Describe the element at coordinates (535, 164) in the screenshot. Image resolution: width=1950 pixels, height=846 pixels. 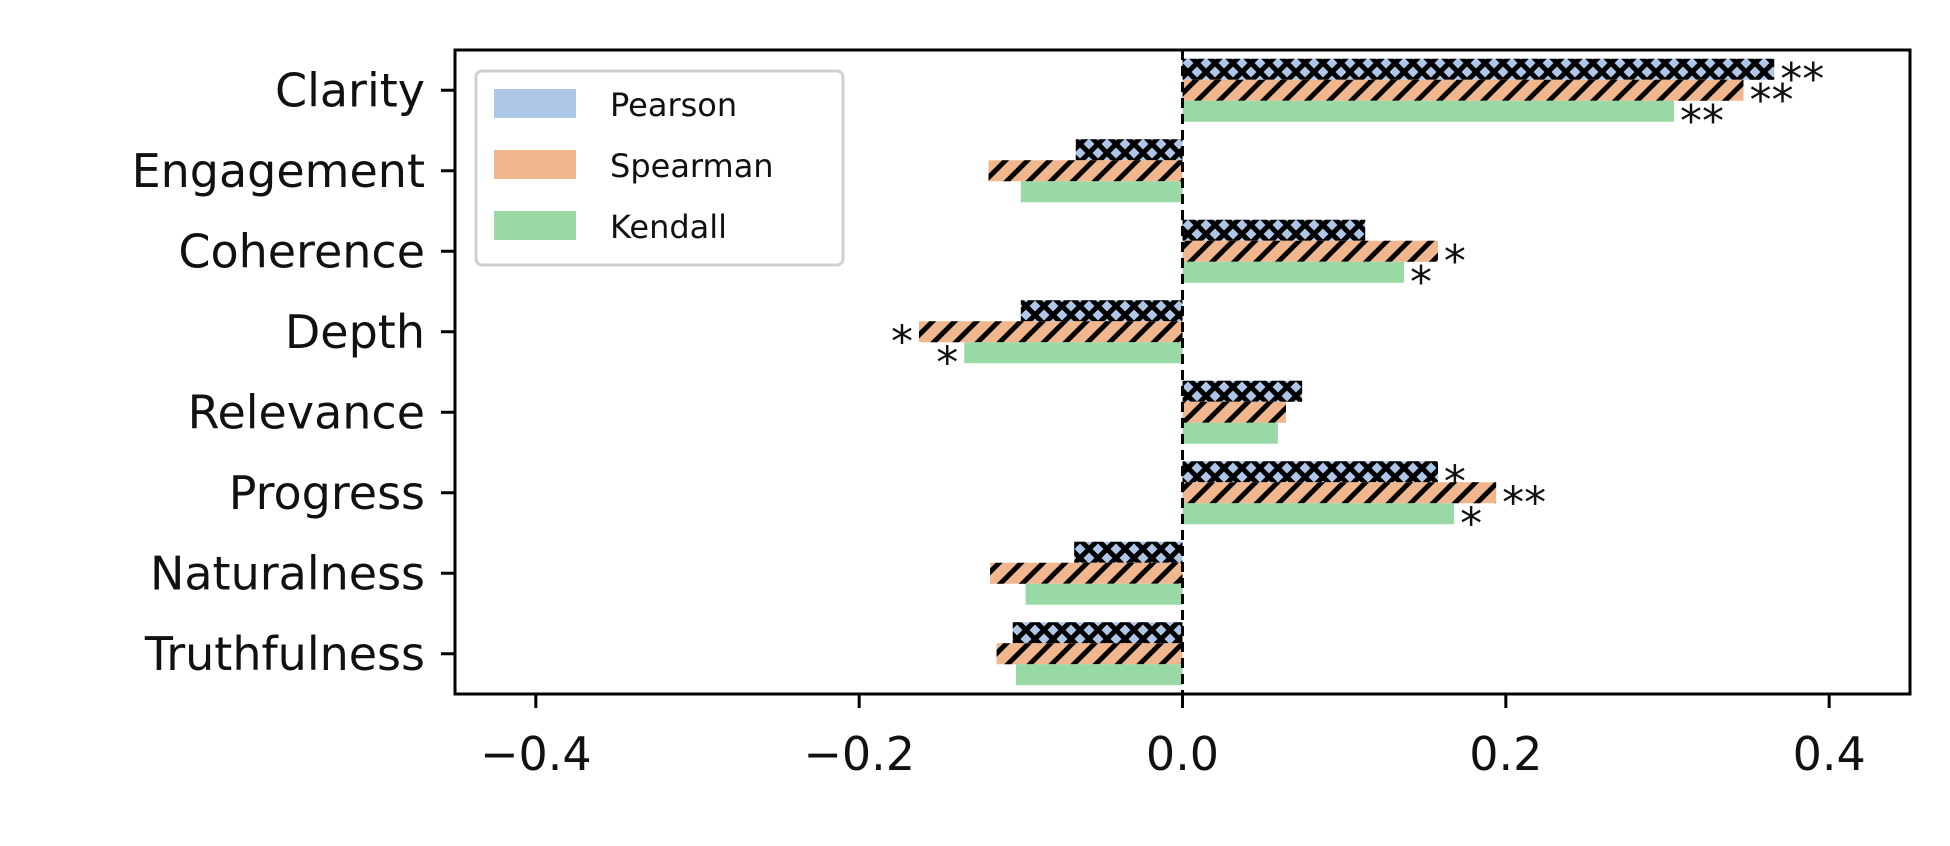
I see `legend-swatch-spearman` at that location.